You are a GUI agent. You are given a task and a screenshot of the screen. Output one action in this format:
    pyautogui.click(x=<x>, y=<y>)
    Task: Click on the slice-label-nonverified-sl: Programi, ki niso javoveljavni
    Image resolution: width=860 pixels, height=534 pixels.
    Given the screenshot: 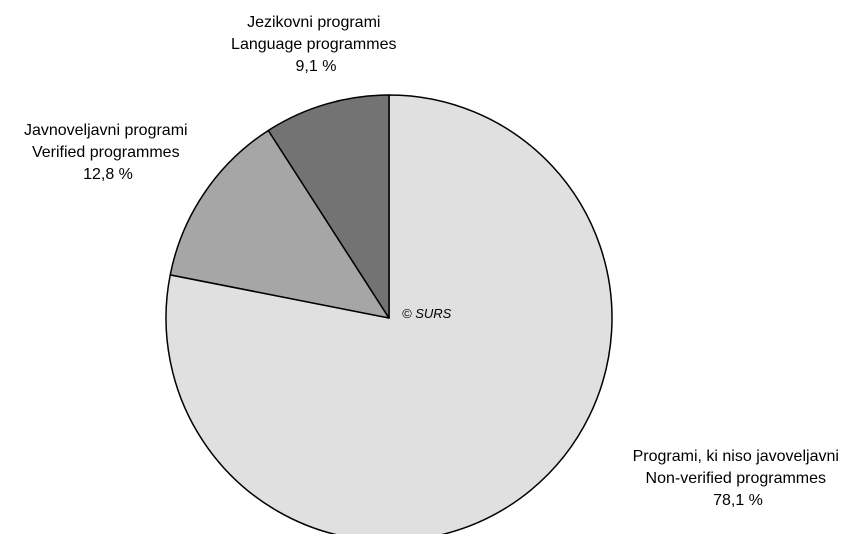 What is the action you would take?
    pyautogui.click(x=736, y=456)
    